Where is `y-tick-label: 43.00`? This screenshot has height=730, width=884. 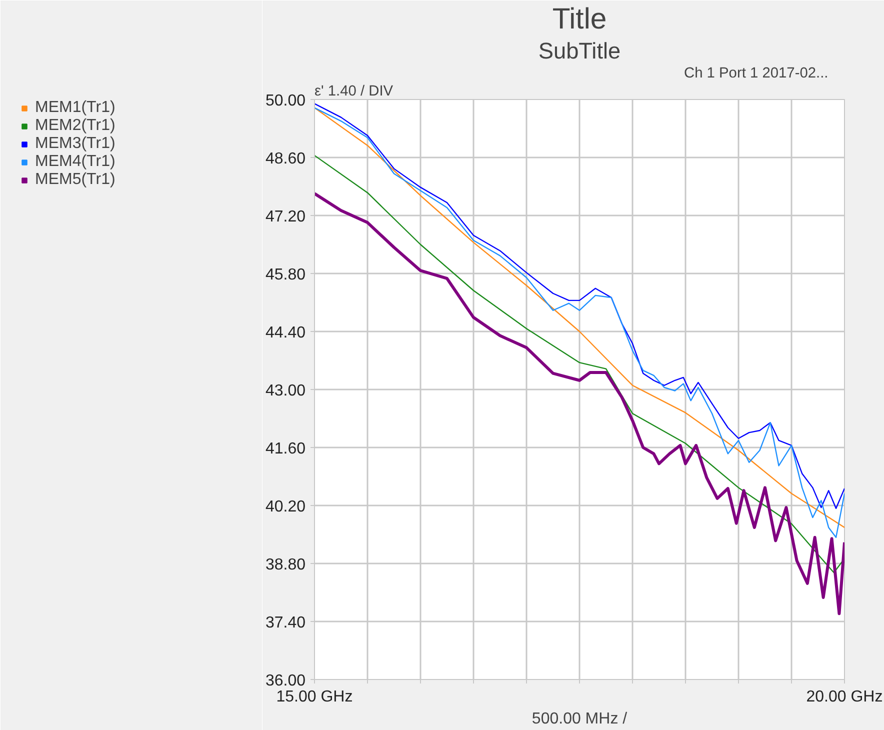 y-tick-label: 43.00 is located at coordinates (285, 391).